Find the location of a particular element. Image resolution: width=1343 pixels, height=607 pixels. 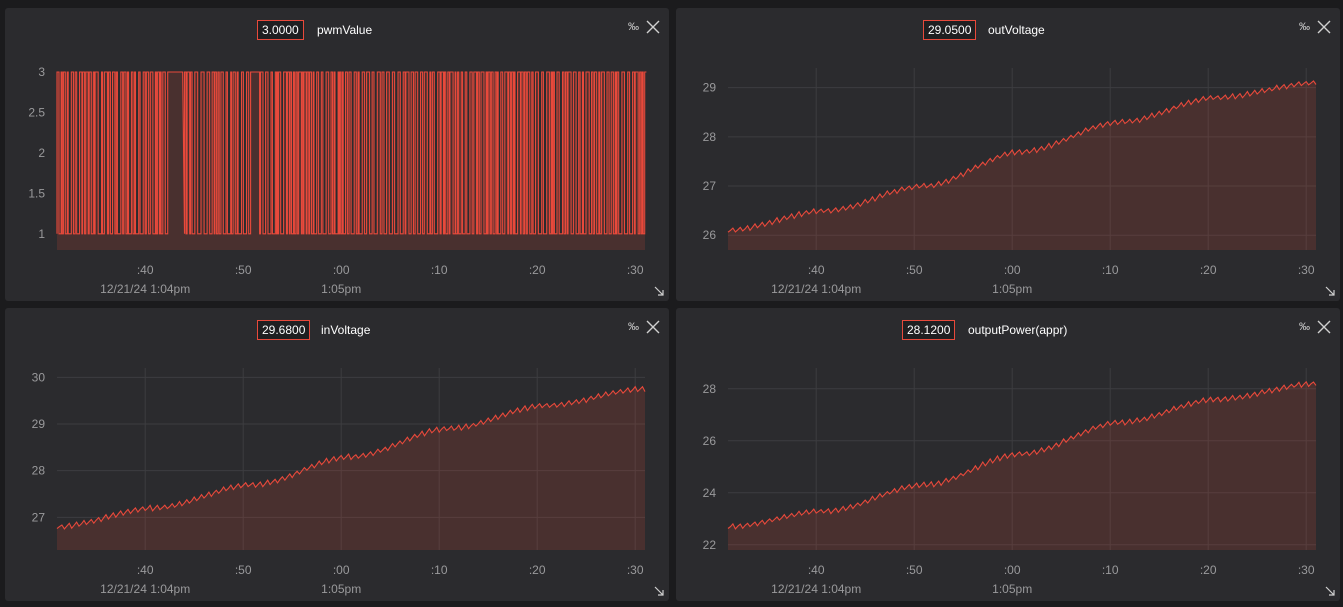

y-tick-label: 2 is located at coordinates (41, 153).